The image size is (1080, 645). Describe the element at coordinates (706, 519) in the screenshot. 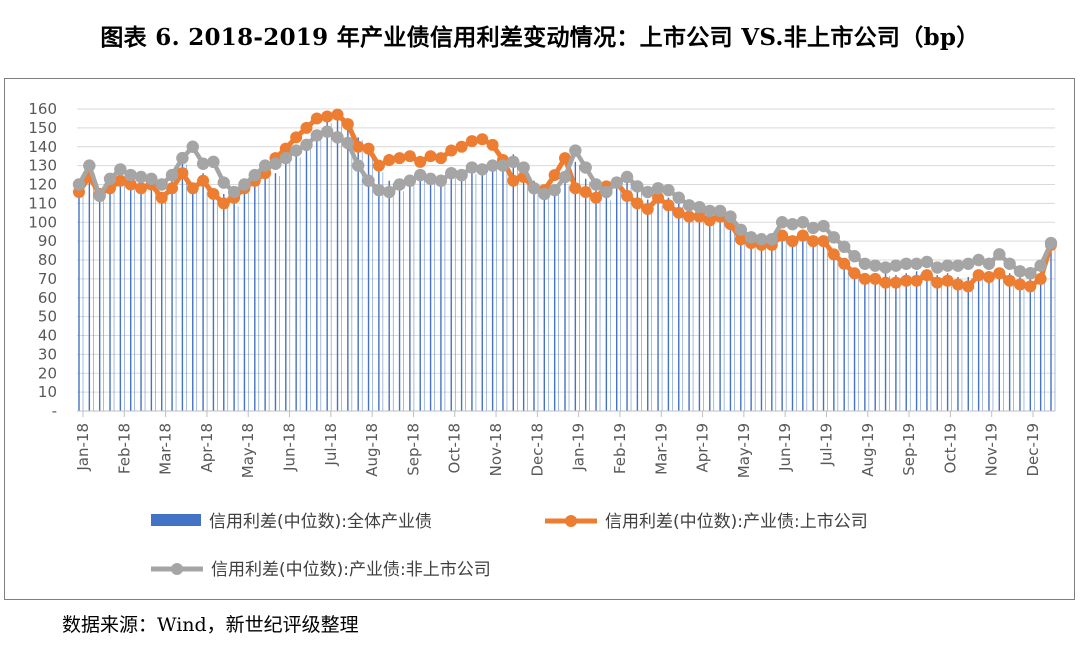

I see `legend-item-listed: 信用利差(中位数):产业债:上市公司` at that location.